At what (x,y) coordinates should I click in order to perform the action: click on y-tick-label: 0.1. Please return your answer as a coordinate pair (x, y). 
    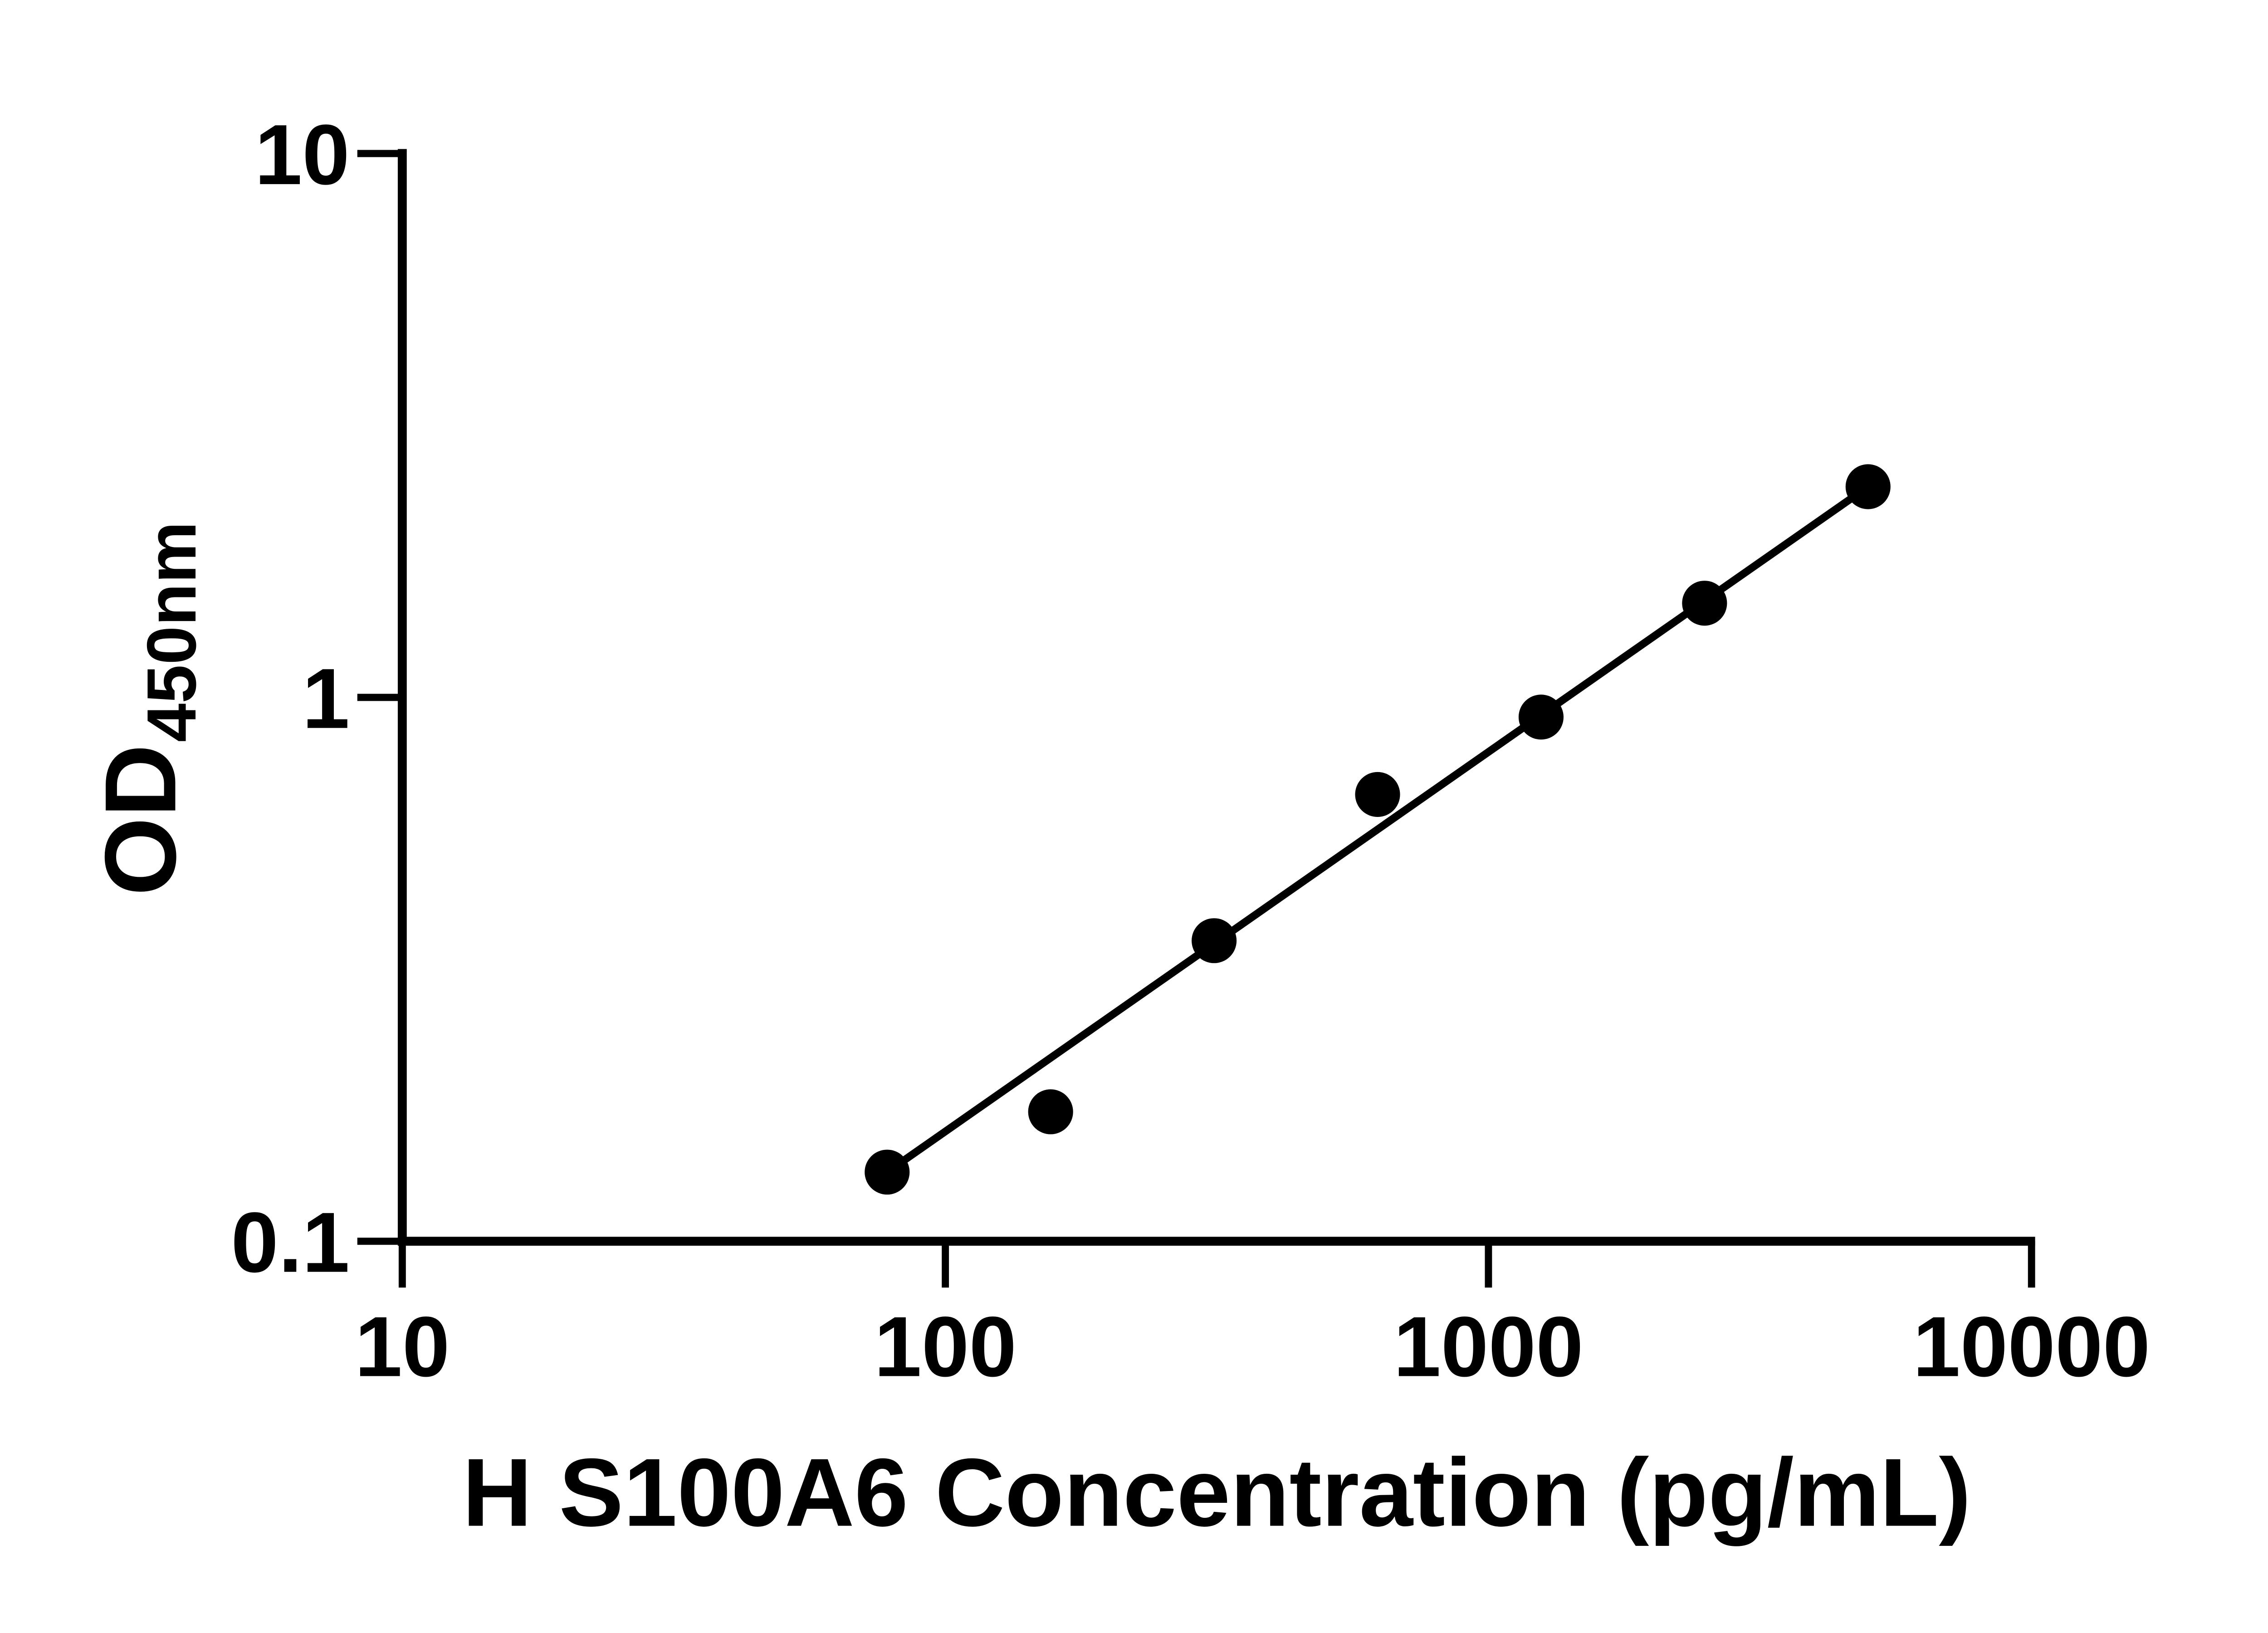
    Looking at the image, I should click on (291, 1242).